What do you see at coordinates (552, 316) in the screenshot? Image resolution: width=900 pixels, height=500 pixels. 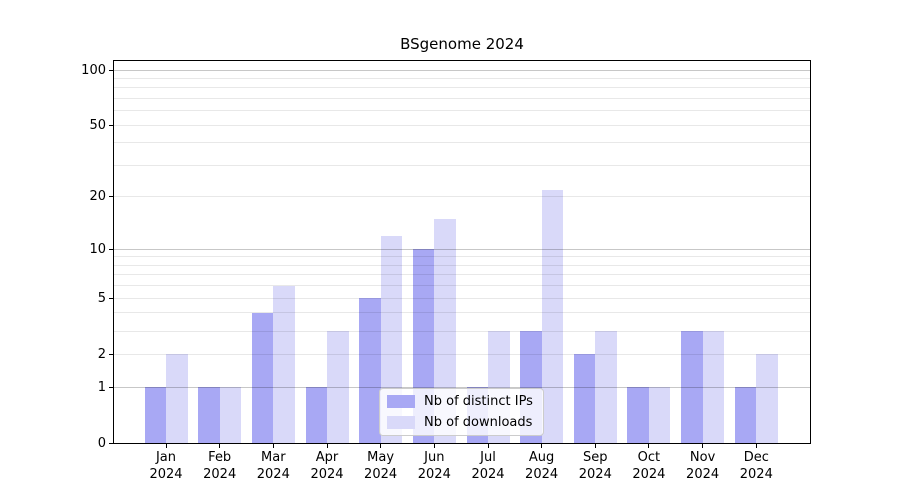 I see `bar-aug-downloads` at bounding box center [552, 316].